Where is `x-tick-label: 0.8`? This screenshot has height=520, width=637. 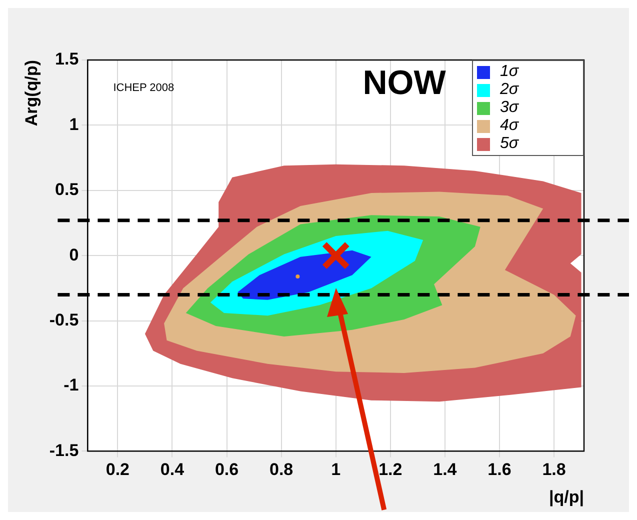
x-tick-label: 0.8 is located at coordinates (281, 470).